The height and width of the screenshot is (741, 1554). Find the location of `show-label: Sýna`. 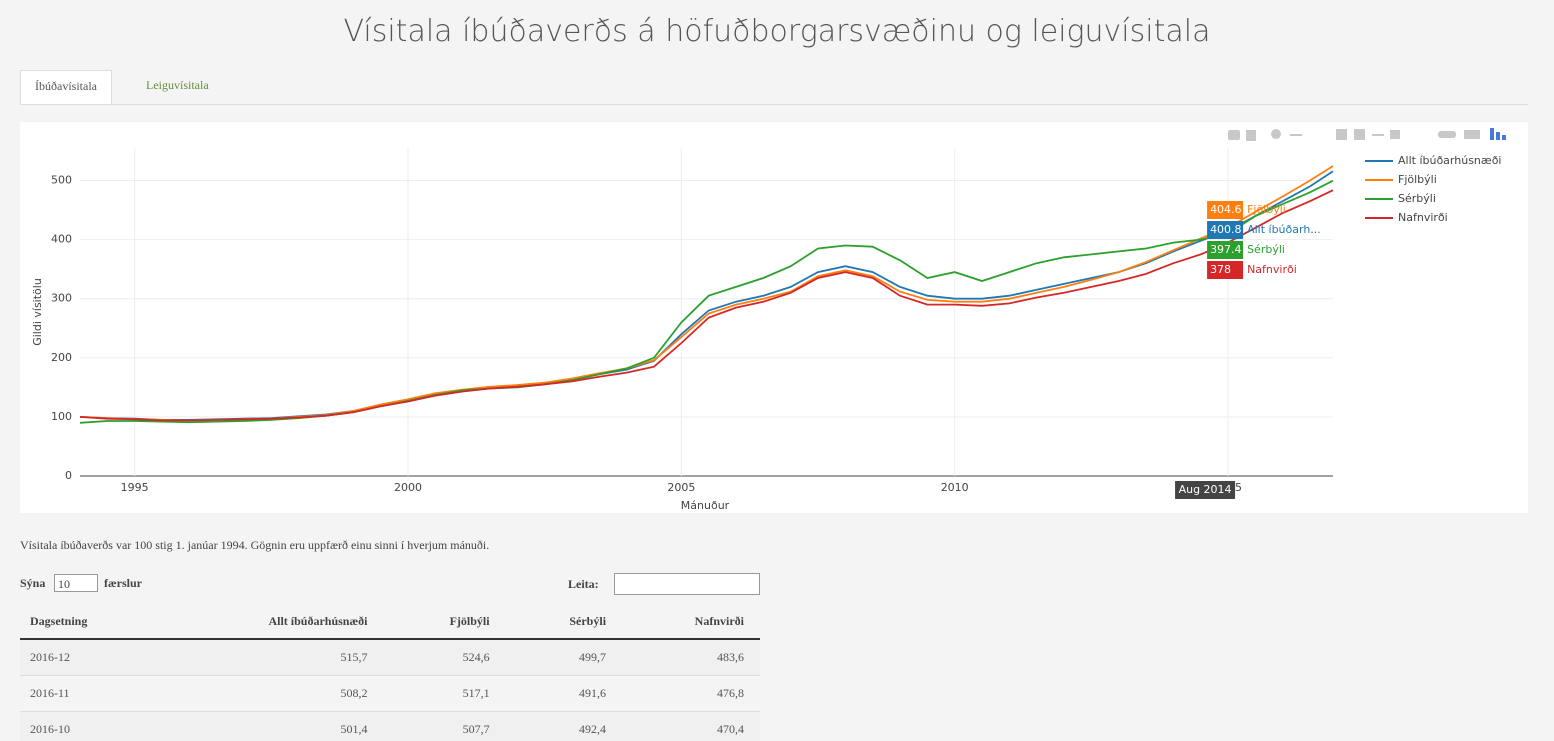

show-label: Sýna is located at coordinates (33, 583).